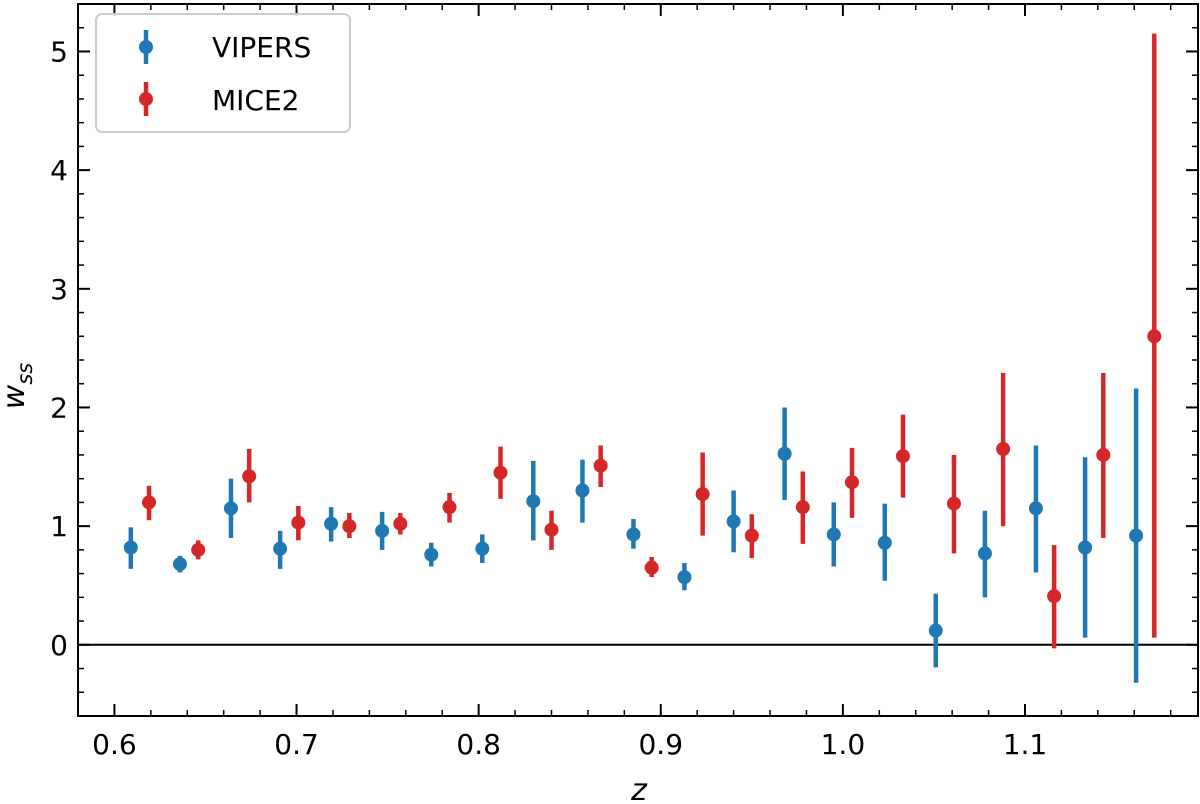  What do you see at coordinates (146, 47) in the screenshot?
I see `legend-marker-vipers` at bounding box center [146, 47].